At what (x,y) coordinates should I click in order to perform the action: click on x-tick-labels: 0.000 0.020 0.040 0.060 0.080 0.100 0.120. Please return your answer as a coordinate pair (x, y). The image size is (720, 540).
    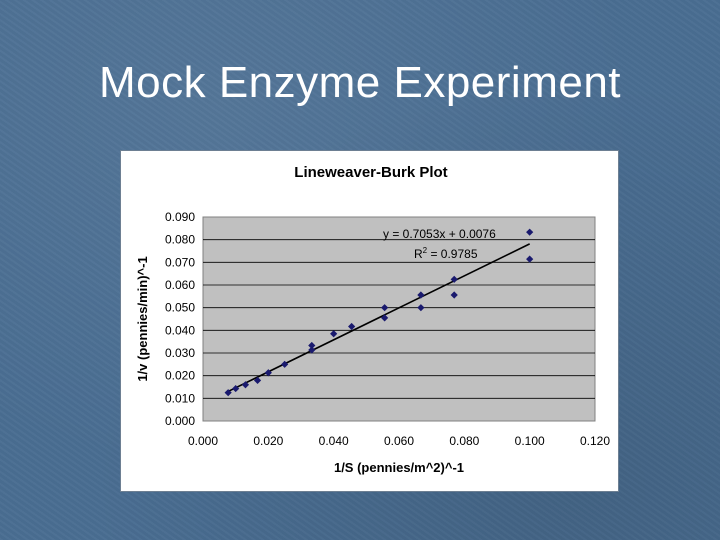
    Looking at the image, I should click on (399, 441).